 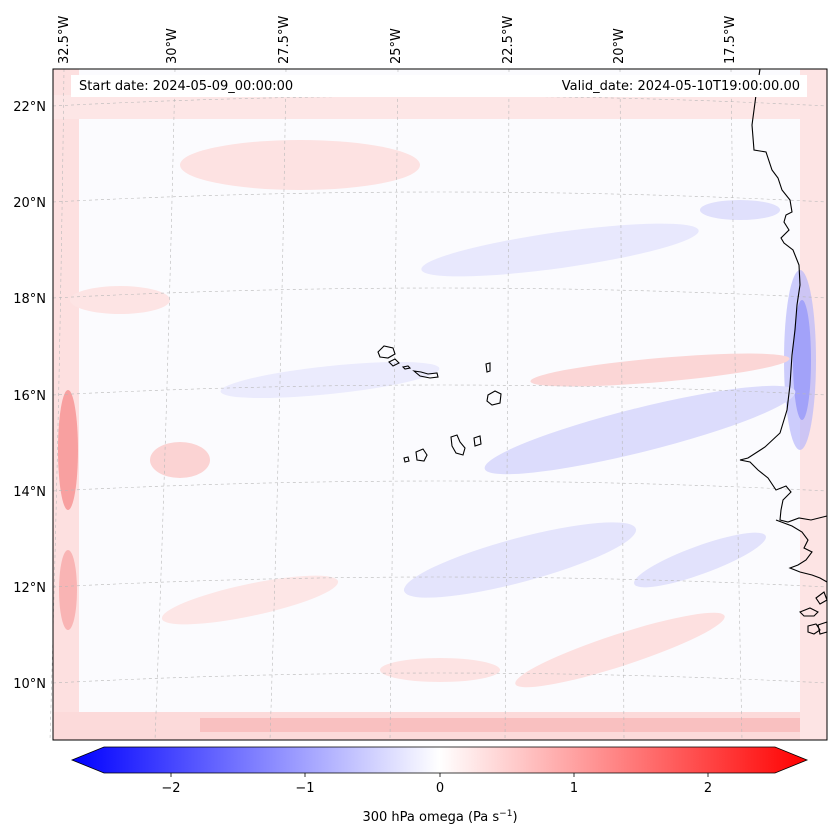 I want to click on colorbar-title-close: ), so click(x=514, y=817).